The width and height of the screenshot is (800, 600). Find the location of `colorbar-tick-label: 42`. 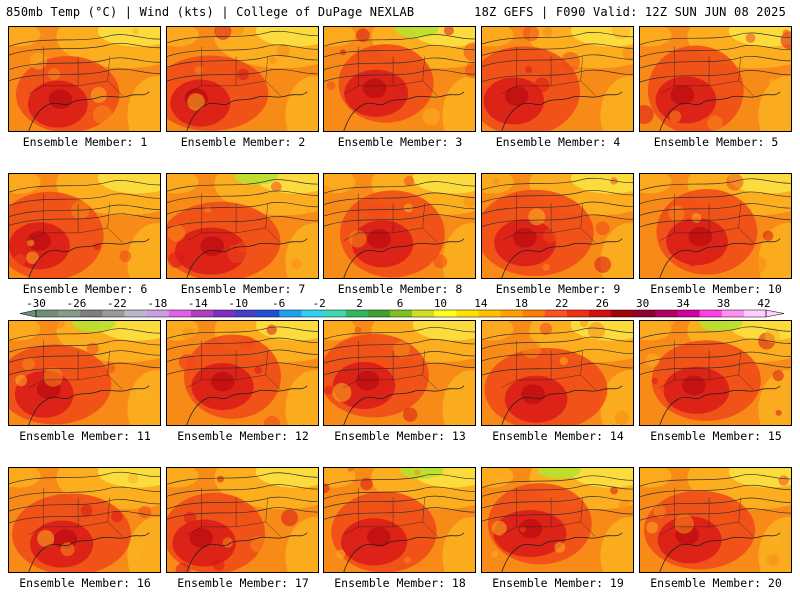

colorbar-tick-label: 42 is located at coordinates (764, 303).